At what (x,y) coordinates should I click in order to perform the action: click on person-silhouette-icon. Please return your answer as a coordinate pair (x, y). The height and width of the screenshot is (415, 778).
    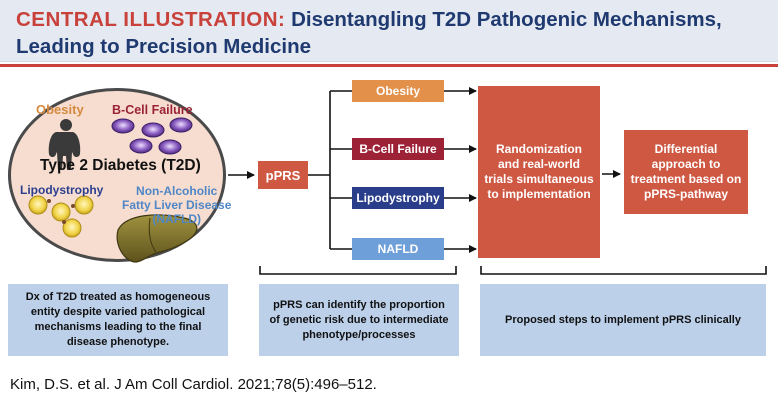
    Looking at the image, I should click on (64, 144).